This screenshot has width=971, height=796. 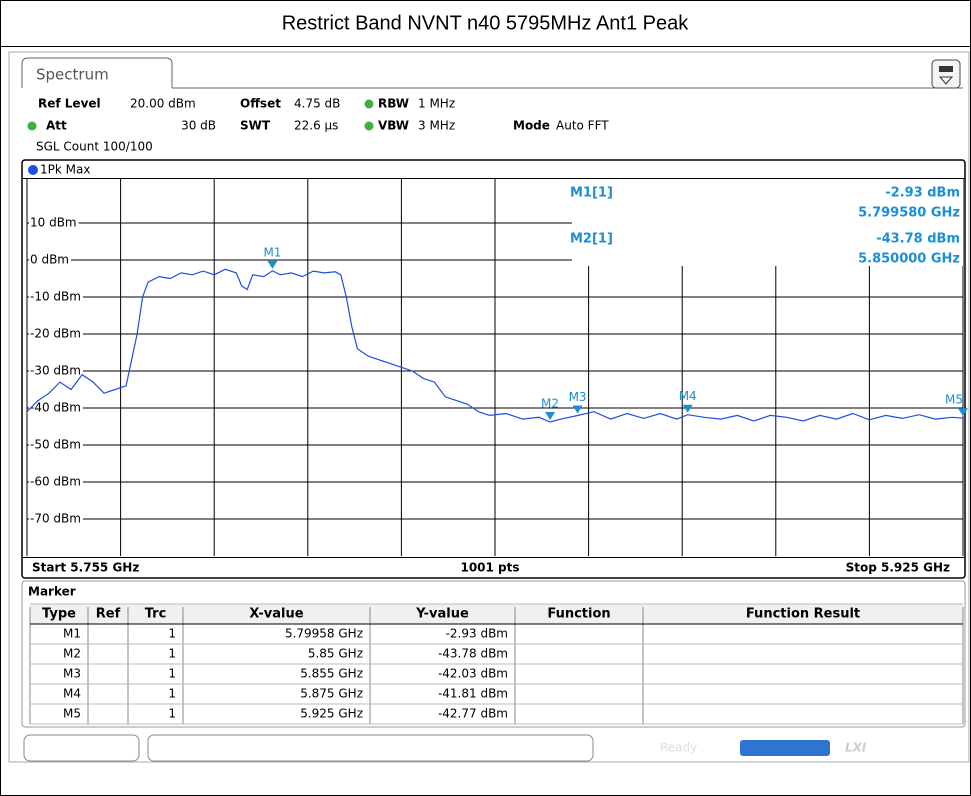 I want to click on y-tick-label: -30 dBm, so click(x=55, y=371).